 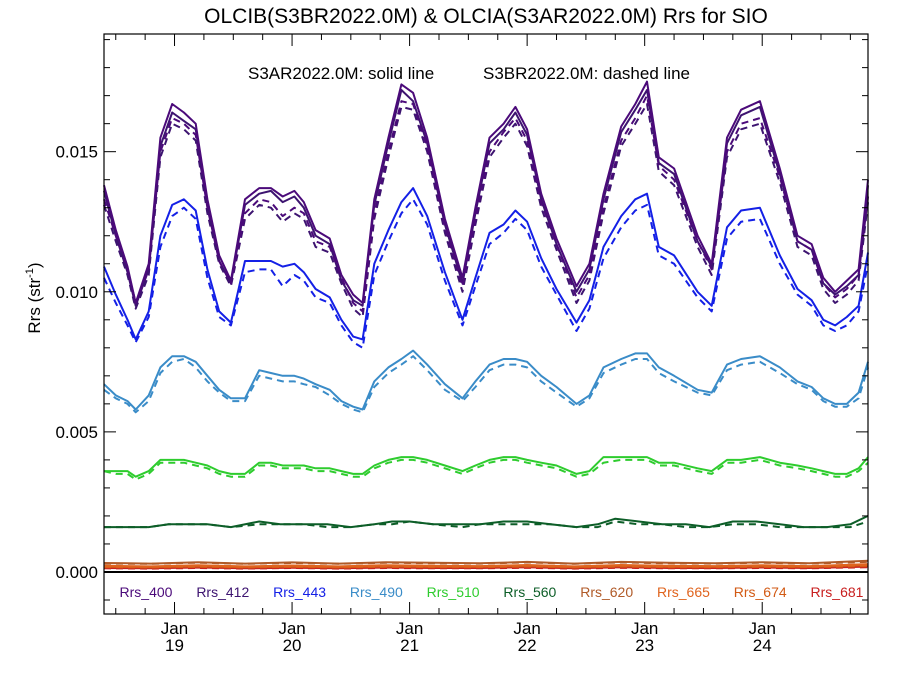 I want to click on annotation-dashed-line: S3BR2022.0M: dashed line, so click(x=586, y=73).